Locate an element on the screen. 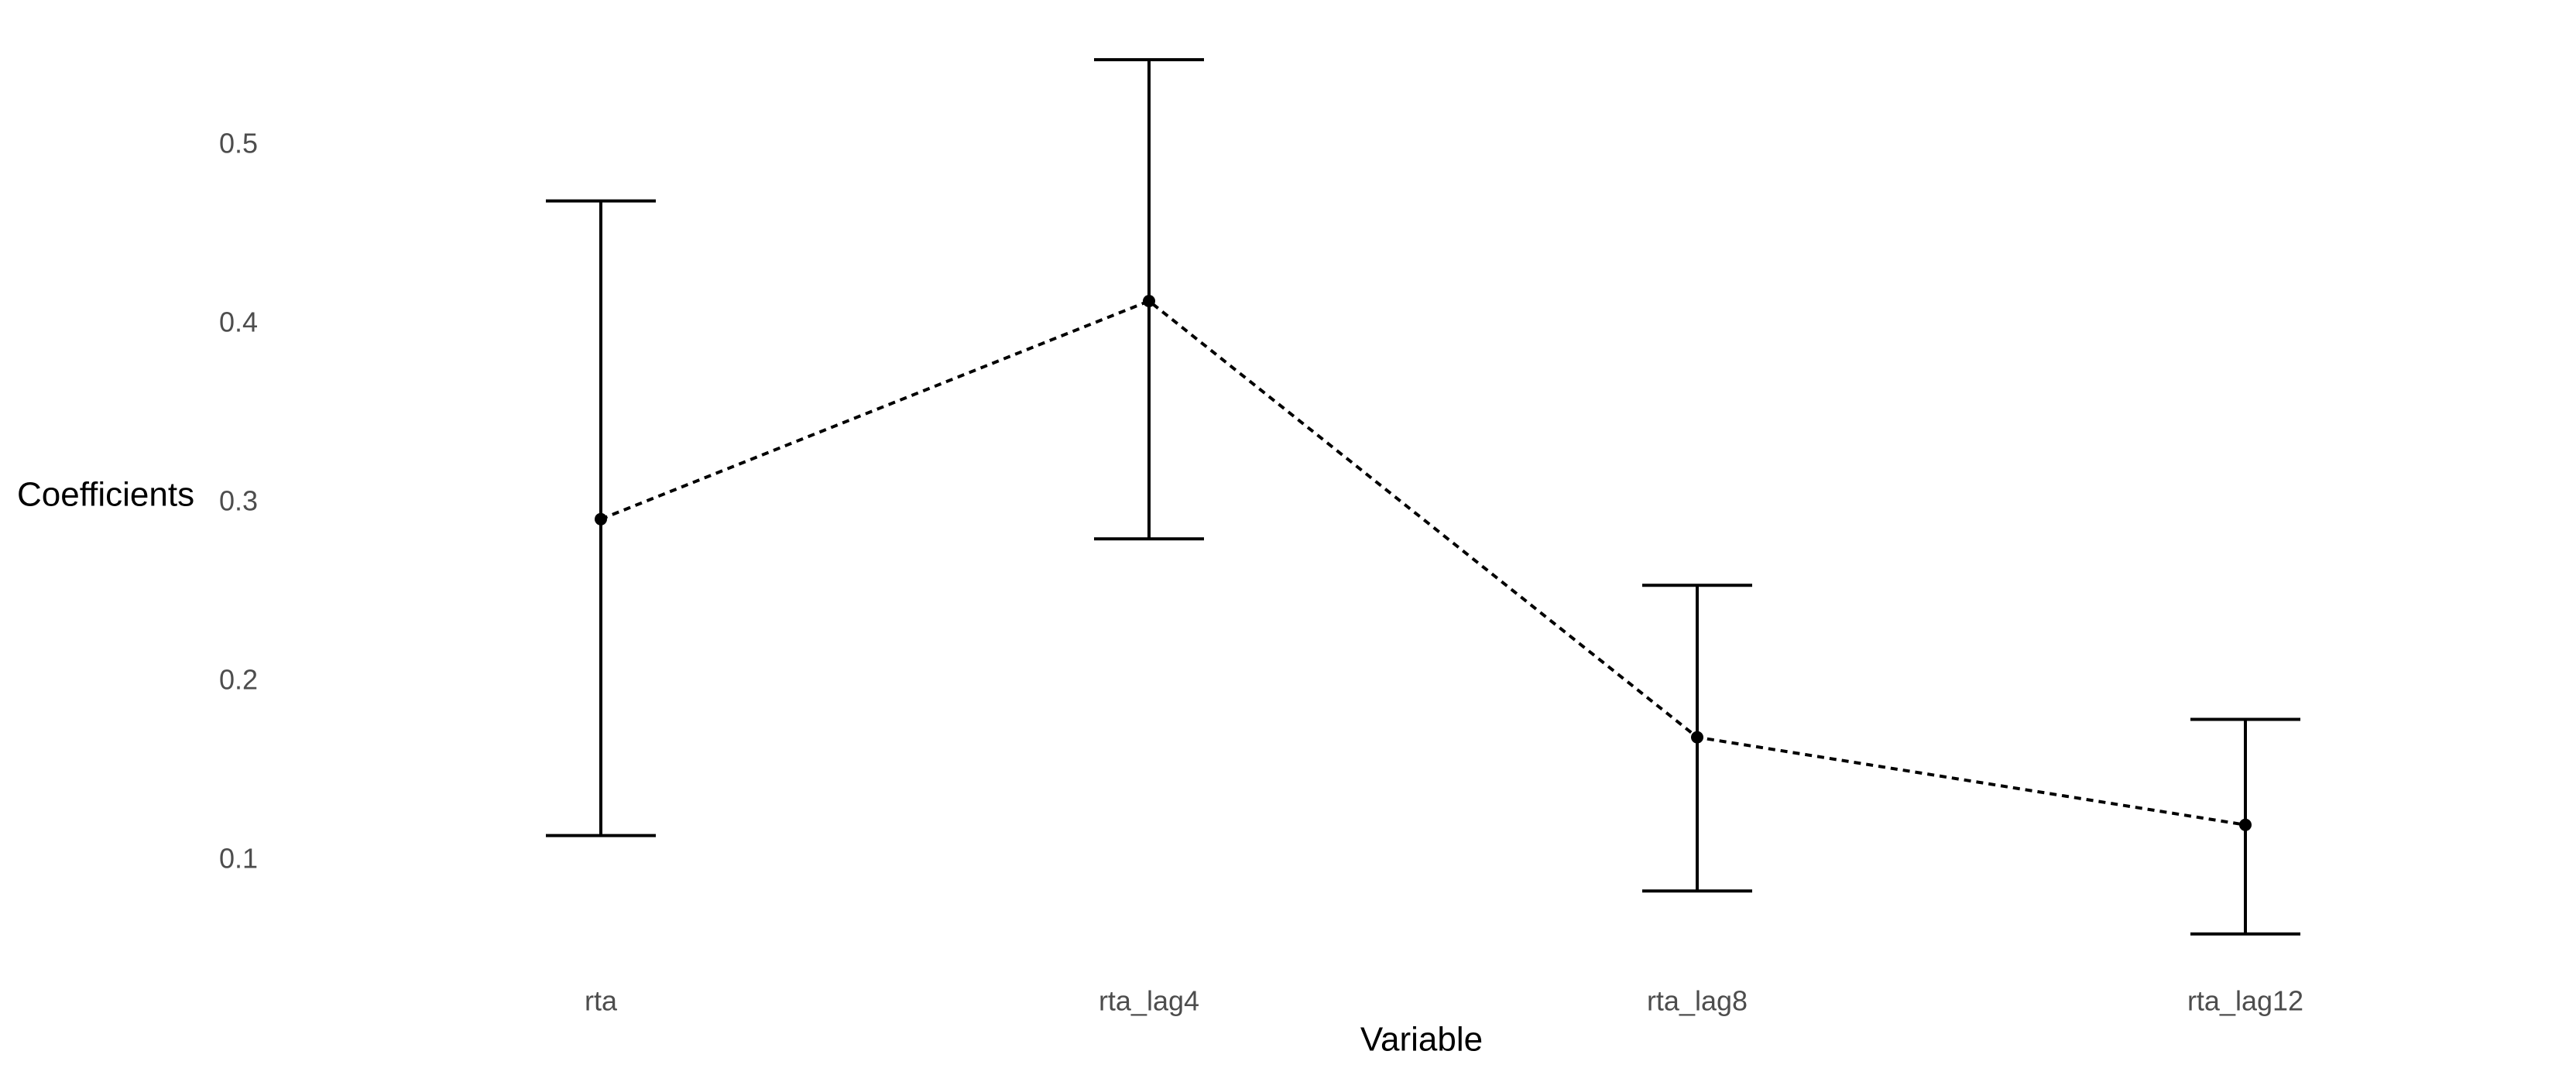 The image size is (2576, 1075). x-axis-ticks: rta rta_lag4 rta_lag8 rta_lag12 is located at coordinates (1444, 1001).